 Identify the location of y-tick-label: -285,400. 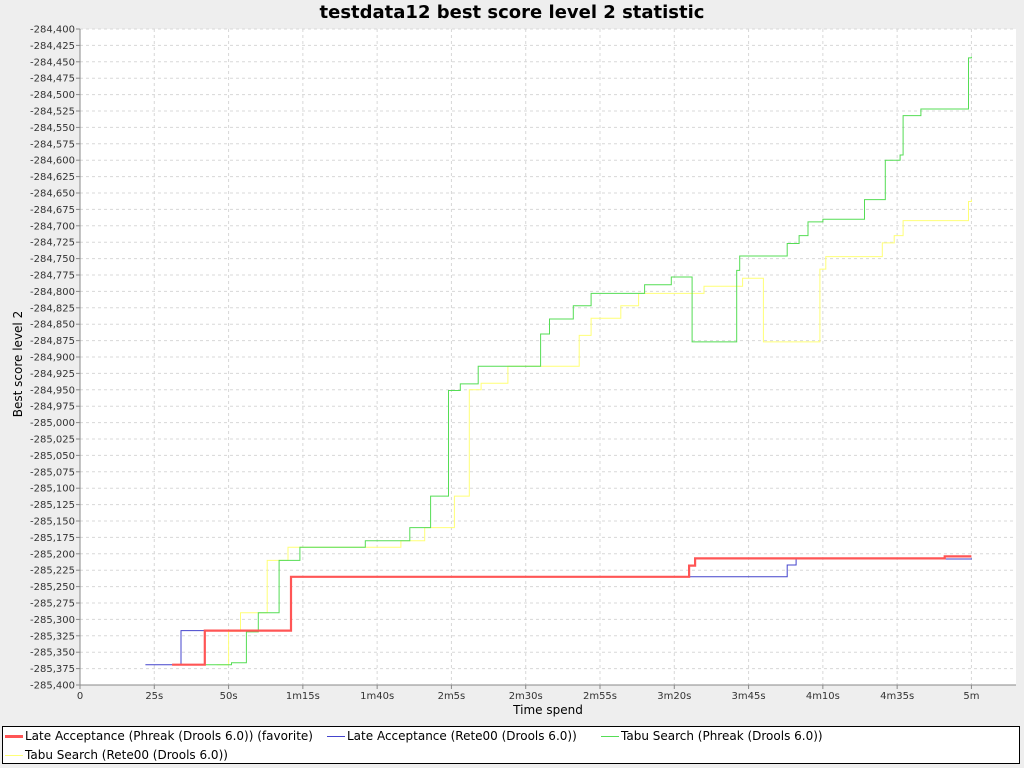
(52, 686).